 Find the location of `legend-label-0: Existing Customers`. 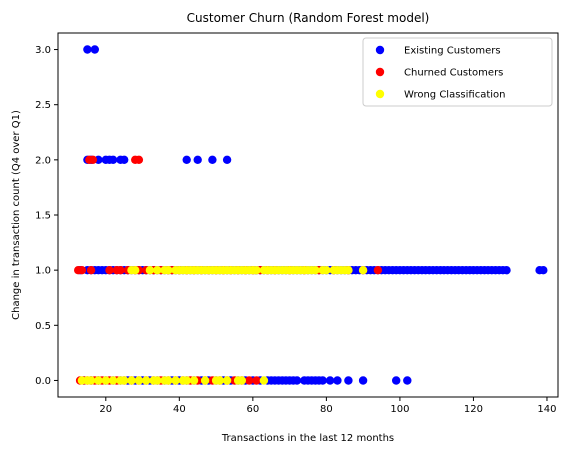

legend-label-0: Existing Customers is located at coordinates (452, 51).